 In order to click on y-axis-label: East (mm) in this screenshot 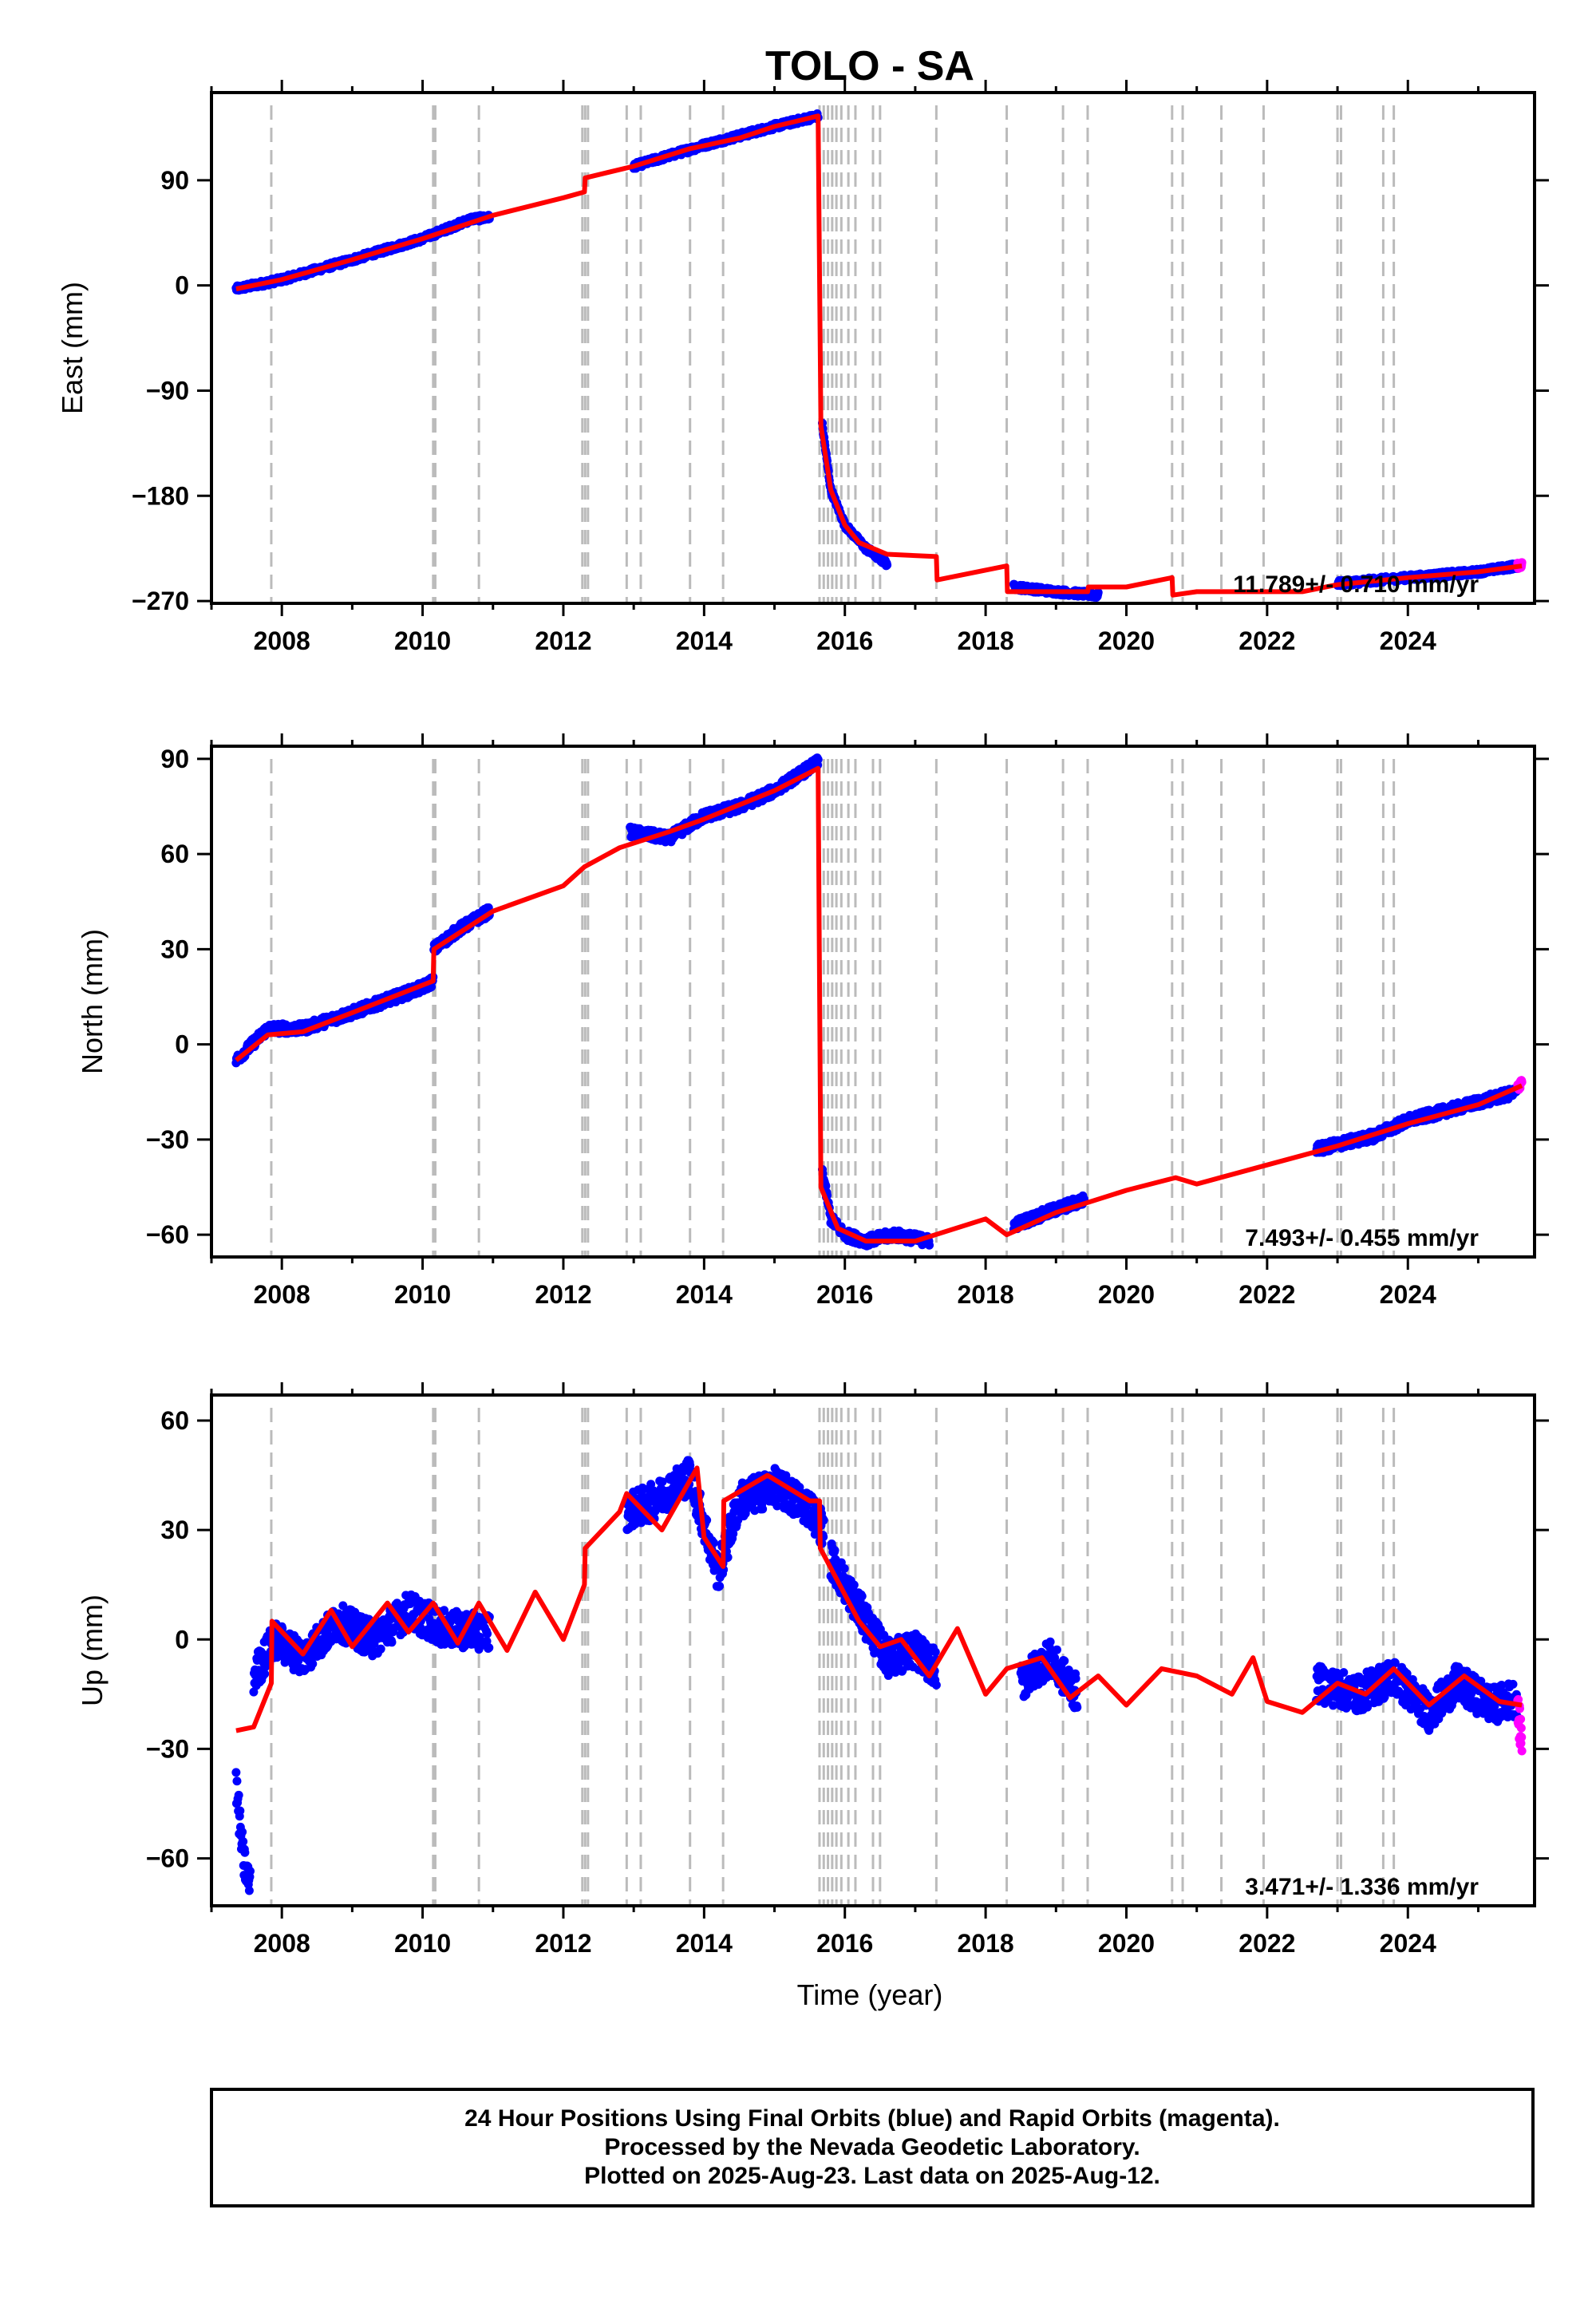, I will do `click(72, 348)`.